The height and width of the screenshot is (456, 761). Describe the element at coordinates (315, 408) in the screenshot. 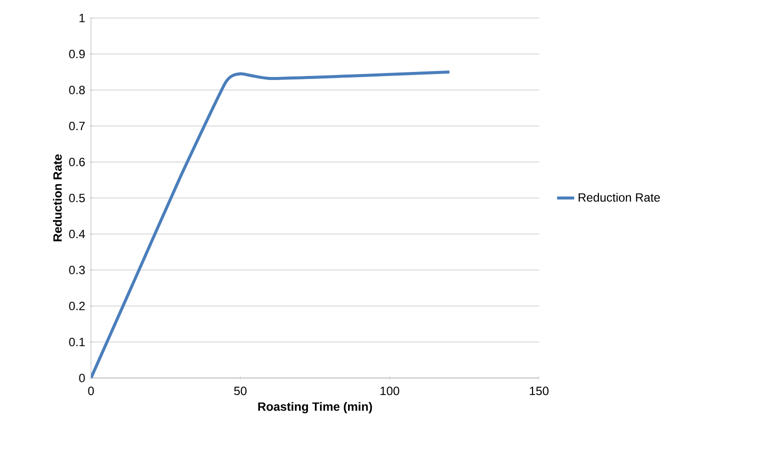

I see `x-axis-title: Roasting Time (min)` at that location.